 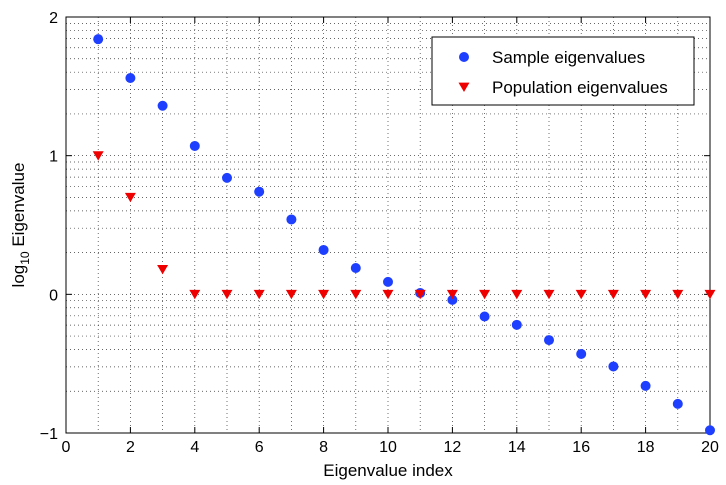 I want to click on x-tick-label: 2, so click(x=130, y=447).